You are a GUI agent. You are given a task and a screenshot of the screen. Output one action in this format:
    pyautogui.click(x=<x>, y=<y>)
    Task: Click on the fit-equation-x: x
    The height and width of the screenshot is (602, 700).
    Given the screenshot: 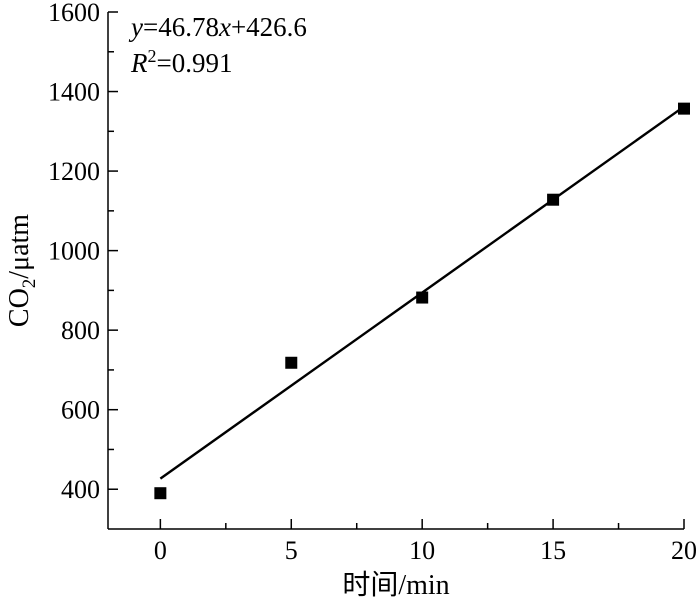 What is the action you would take?
    pyautogui.click(x=224, y=27)
    